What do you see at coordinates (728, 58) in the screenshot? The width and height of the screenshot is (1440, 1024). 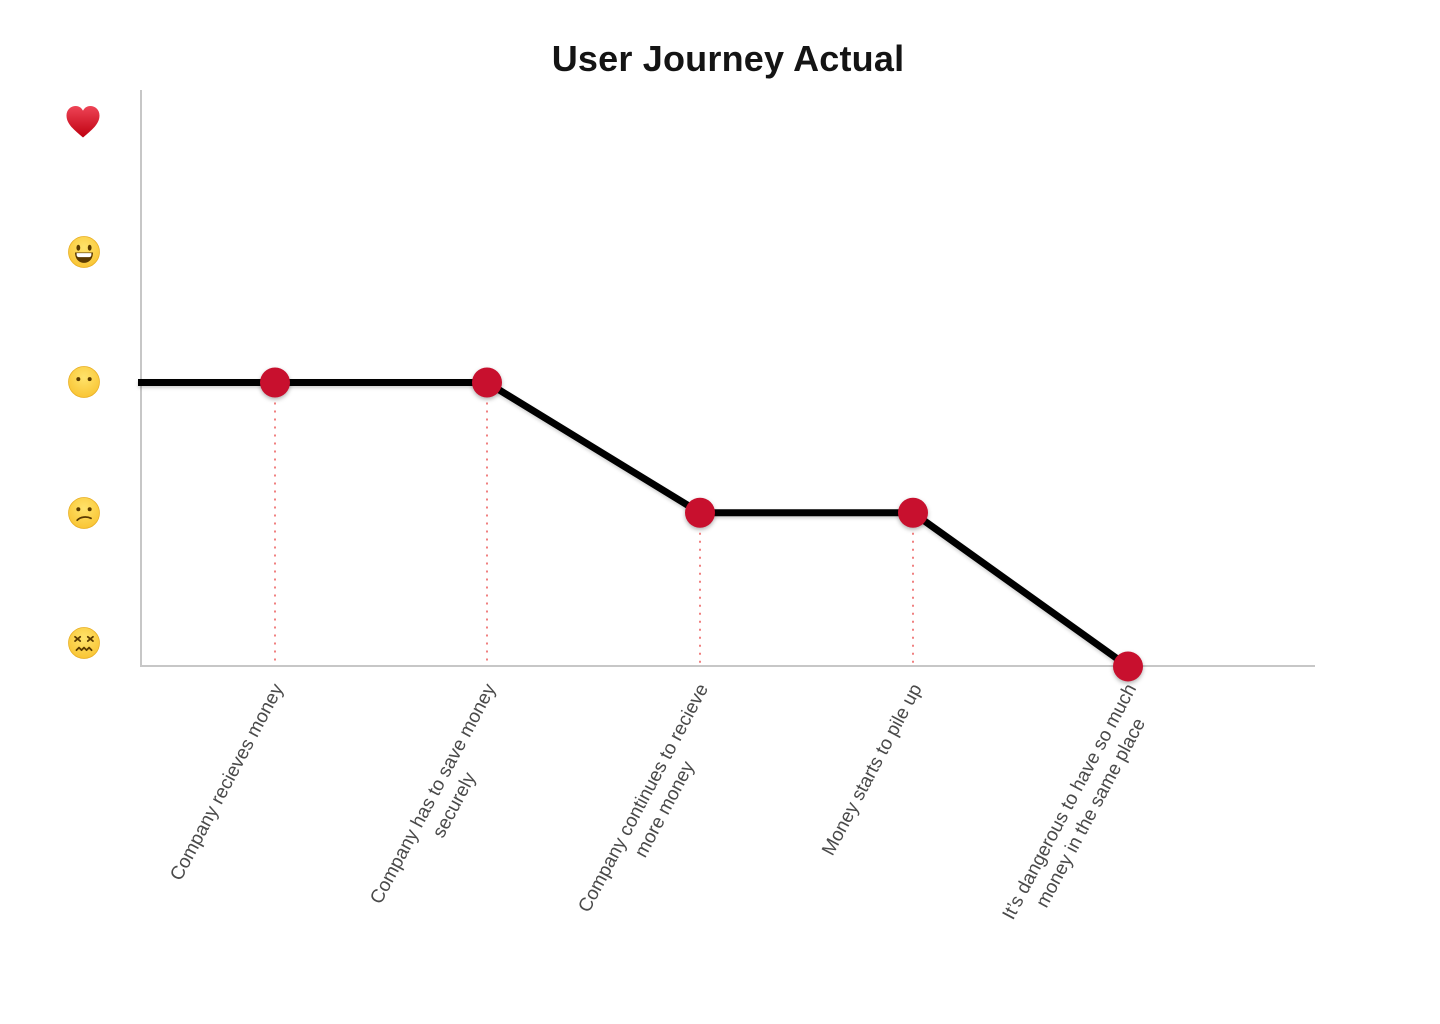 I see `chart-title: User Journey Actual` at bounding box center [728, 58].